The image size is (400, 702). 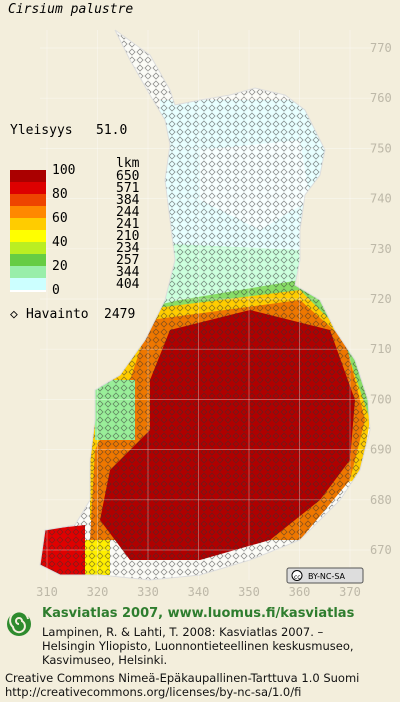 I want to click on scale-label: 80, so click(x=60, y=194).